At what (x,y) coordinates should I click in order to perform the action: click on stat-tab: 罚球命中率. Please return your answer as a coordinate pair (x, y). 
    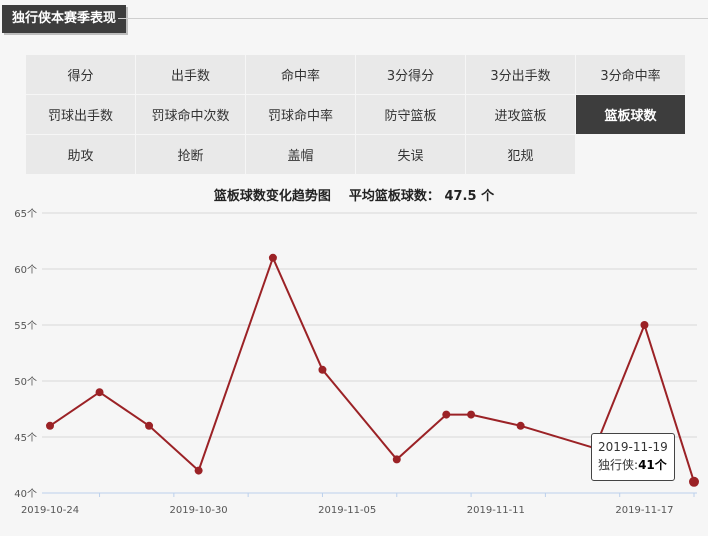
    Looking at the image, I should click on (301, 115).